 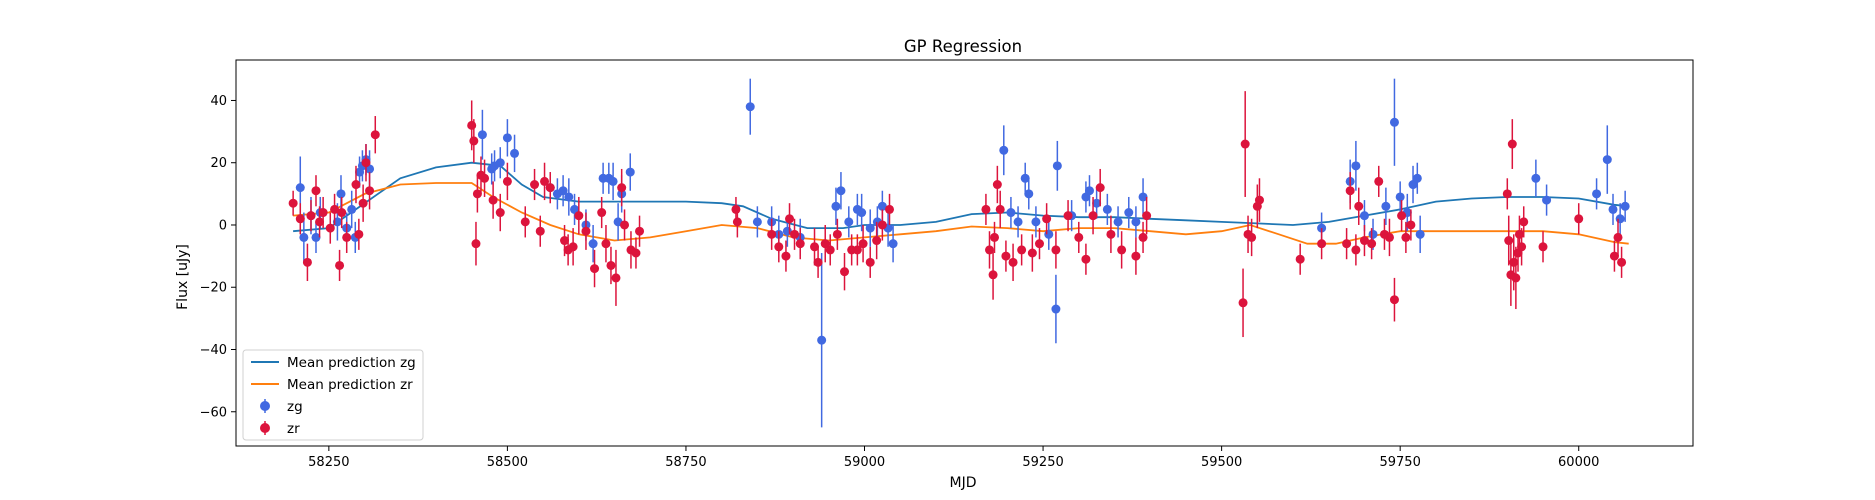 I want to click on legend-label-zg-prediction: Mean prediction zg, so click(x=351, y=363).